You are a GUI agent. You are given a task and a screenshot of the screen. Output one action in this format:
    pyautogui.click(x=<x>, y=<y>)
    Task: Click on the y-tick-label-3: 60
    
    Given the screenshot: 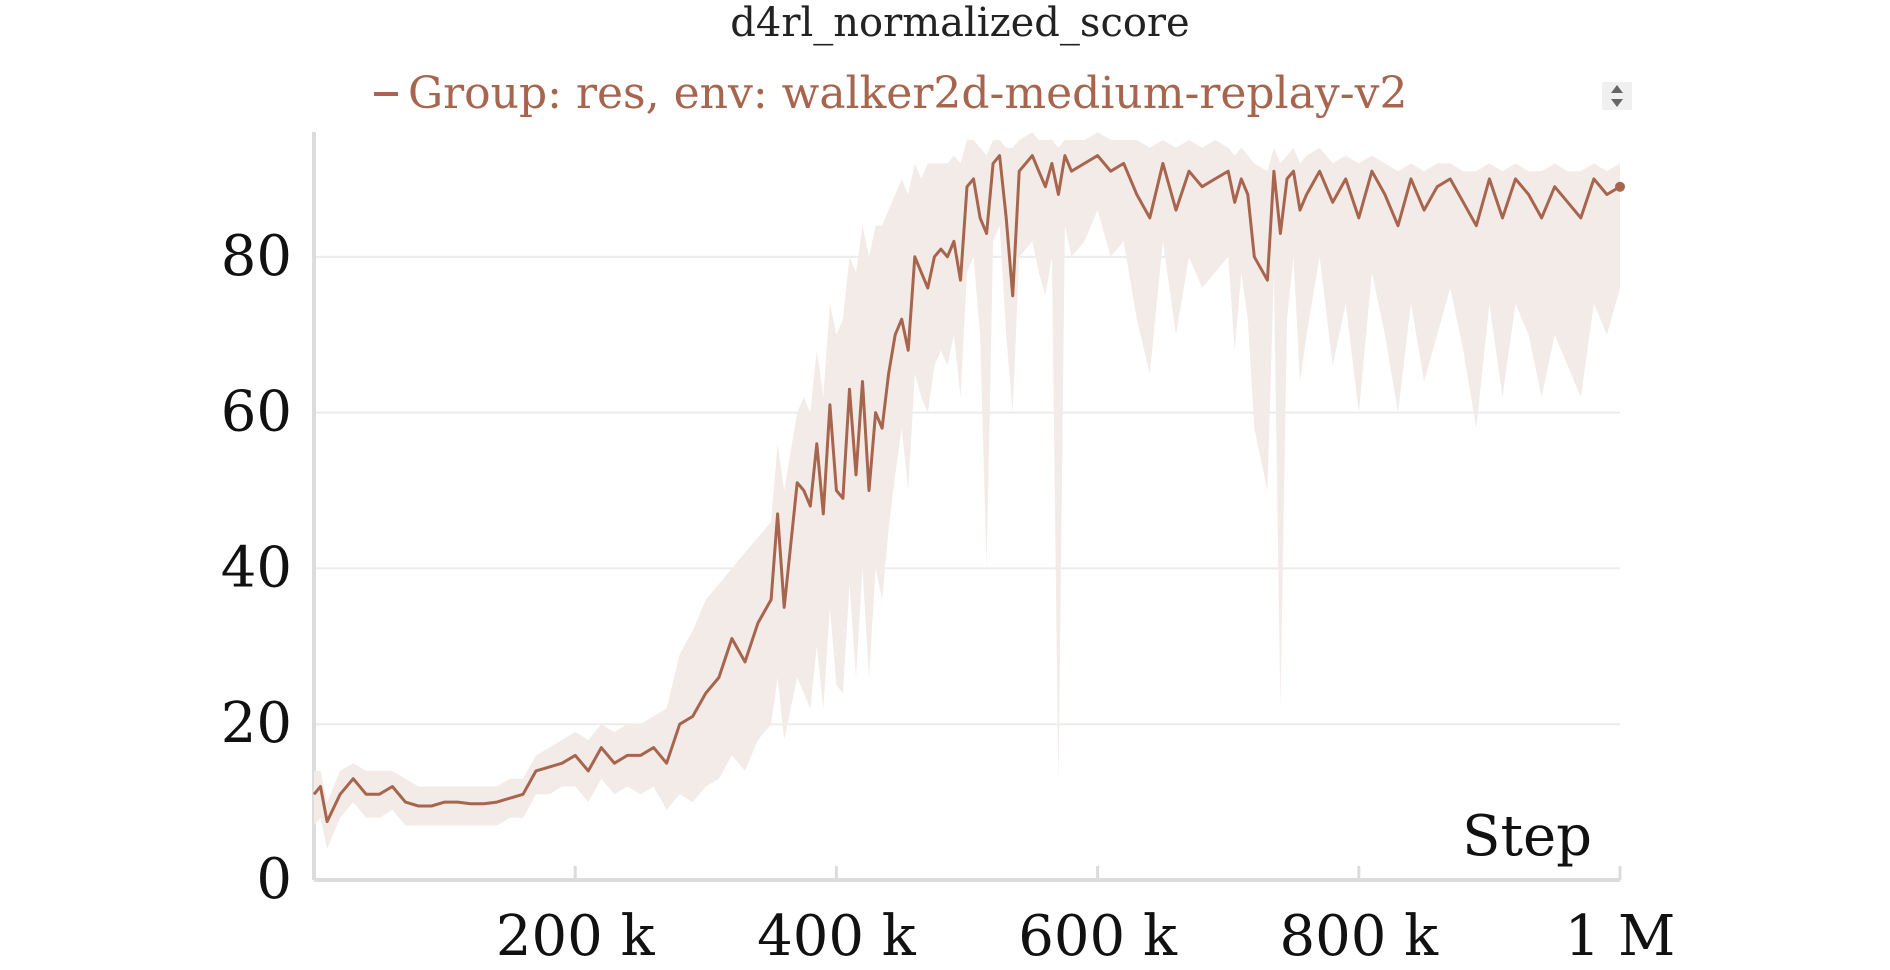 What is the action you would take?
    pyautogui.click(x=256, y=412)
    